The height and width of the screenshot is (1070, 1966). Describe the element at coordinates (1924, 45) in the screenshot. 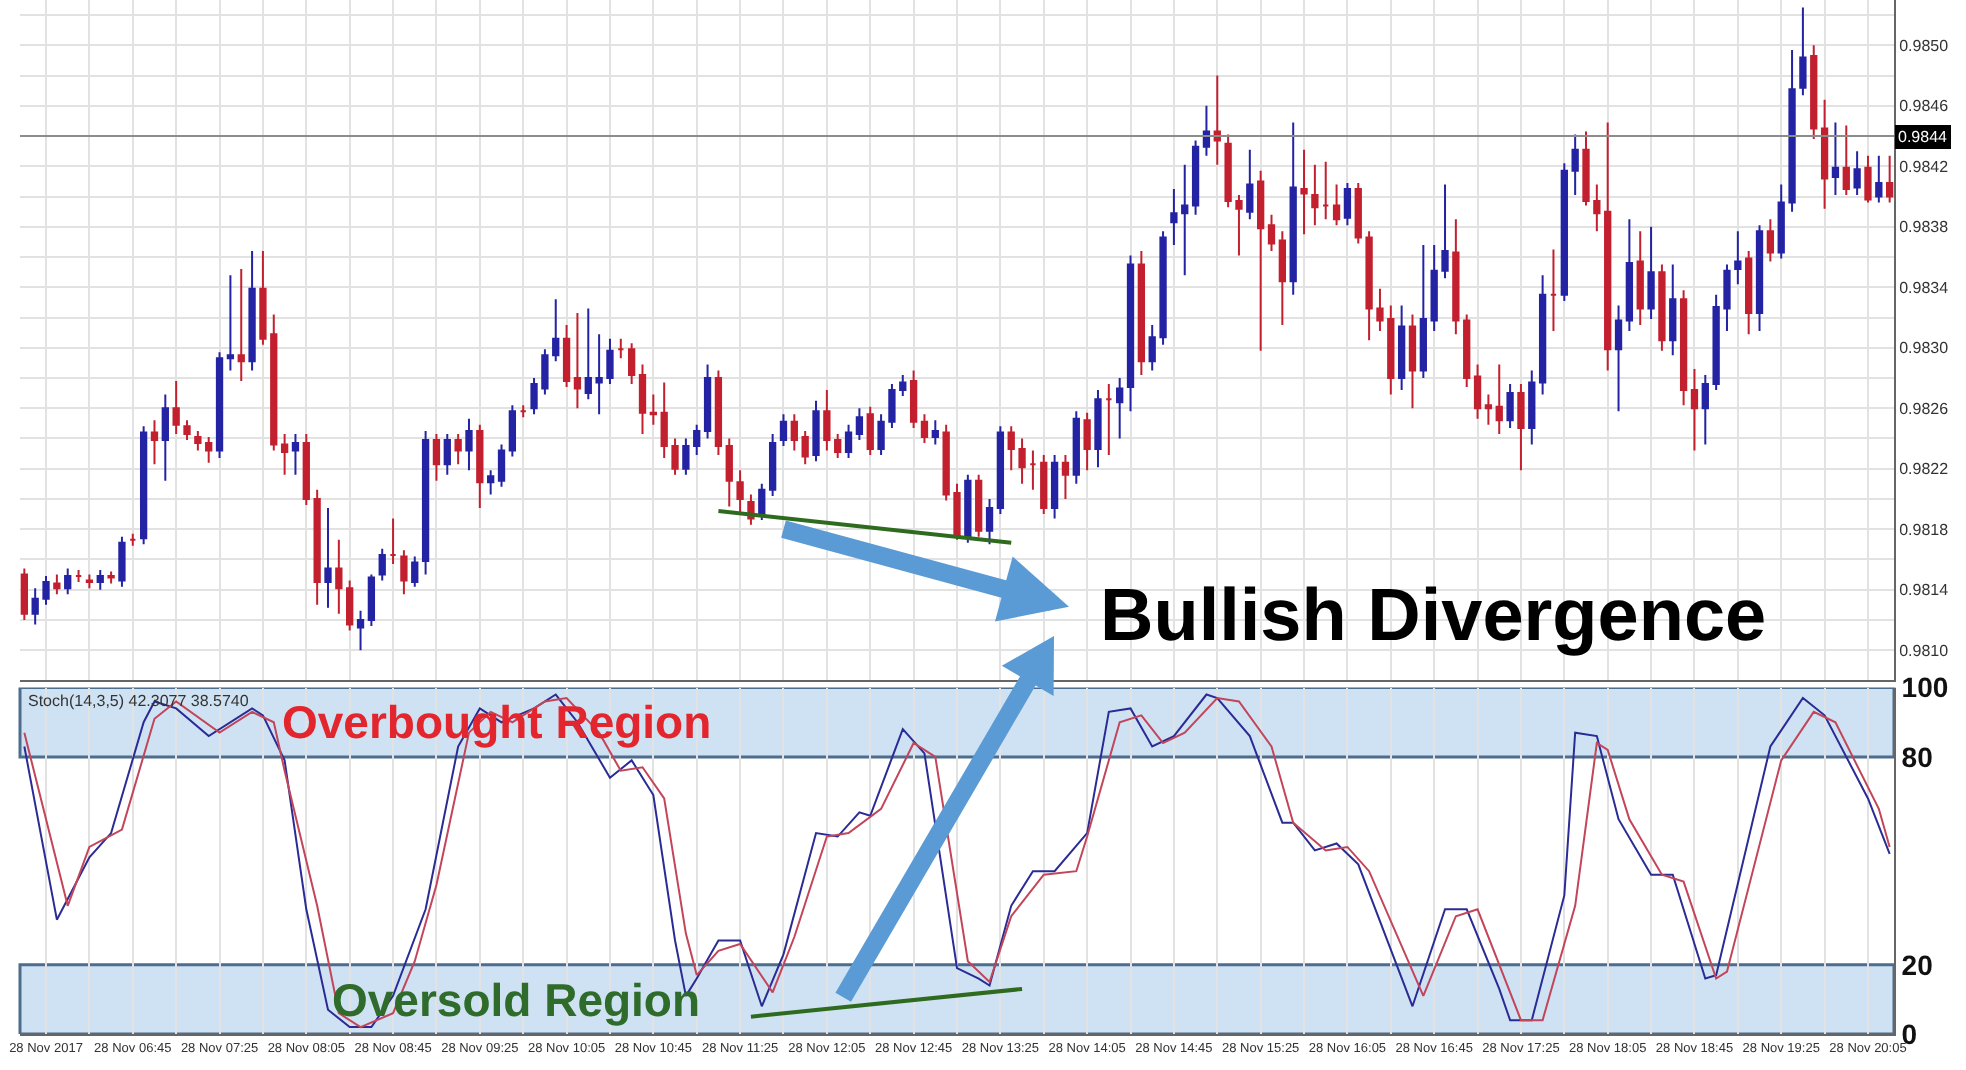

I see `y-tick-label: 0.9850` at that location.